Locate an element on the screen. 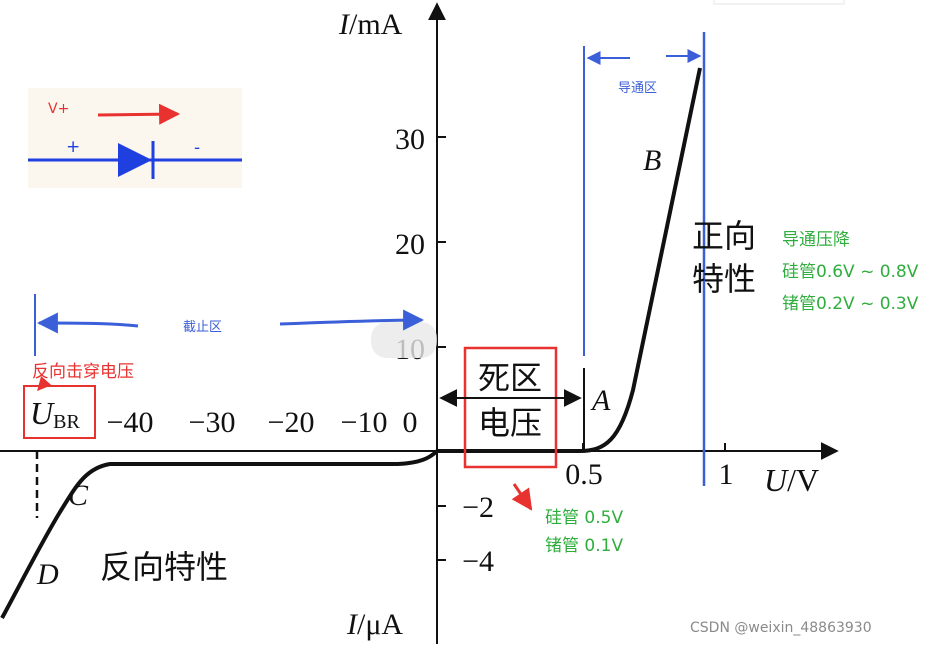 The height and width of the screenshot is (646, 936). ubr-box is located at coordinates (59, 412).